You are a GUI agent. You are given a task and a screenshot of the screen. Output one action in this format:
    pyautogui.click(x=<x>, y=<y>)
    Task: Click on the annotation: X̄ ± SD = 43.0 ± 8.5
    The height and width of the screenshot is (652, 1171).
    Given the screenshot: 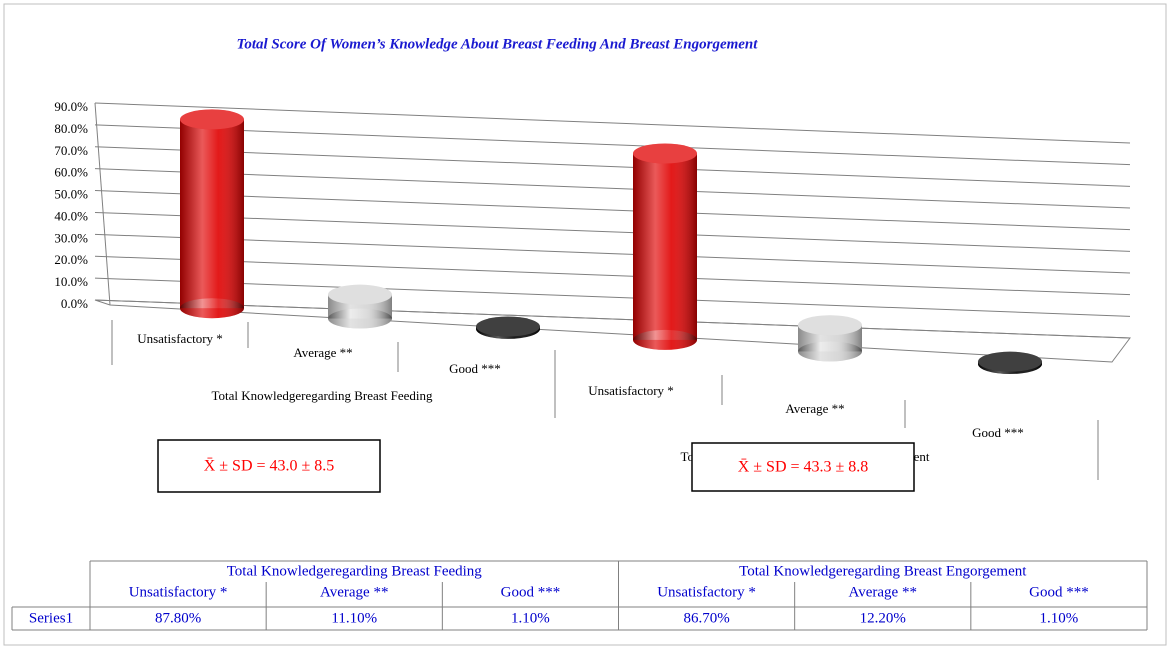 What is the action you would take?
    pyautogui.click(x=269, y=466)
    